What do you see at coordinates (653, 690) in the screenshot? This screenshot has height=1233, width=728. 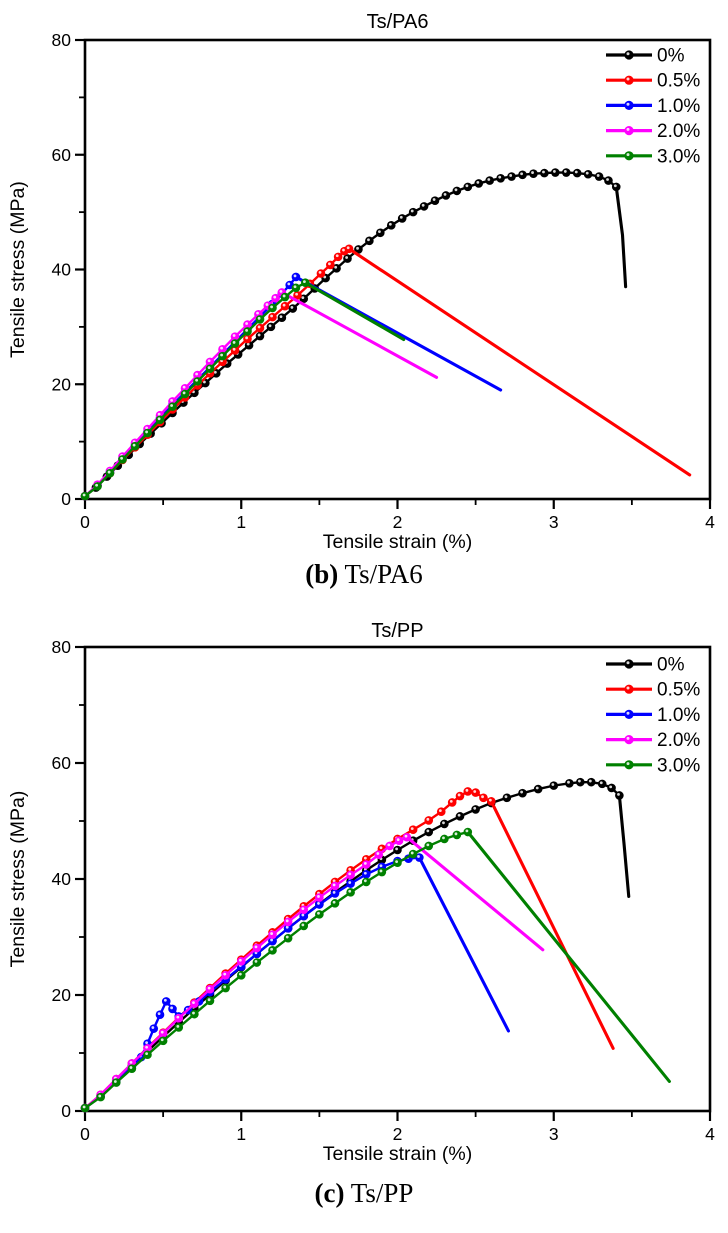 I see `legend-item-0.5%: 0.5%` at bounding box center [653, 690].